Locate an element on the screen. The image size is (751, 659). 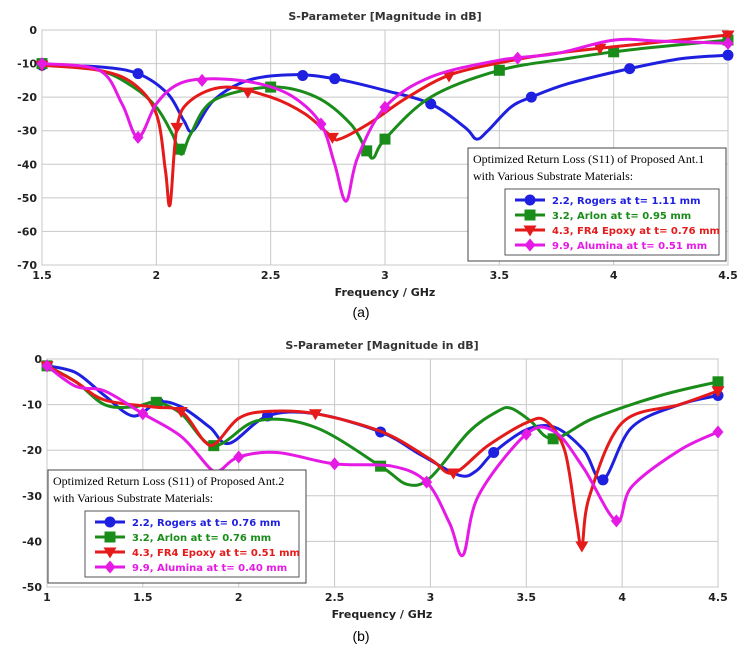
legend-marker-9-9-alumina-at-t-0-40-mm is located at coordinates (110, 567).